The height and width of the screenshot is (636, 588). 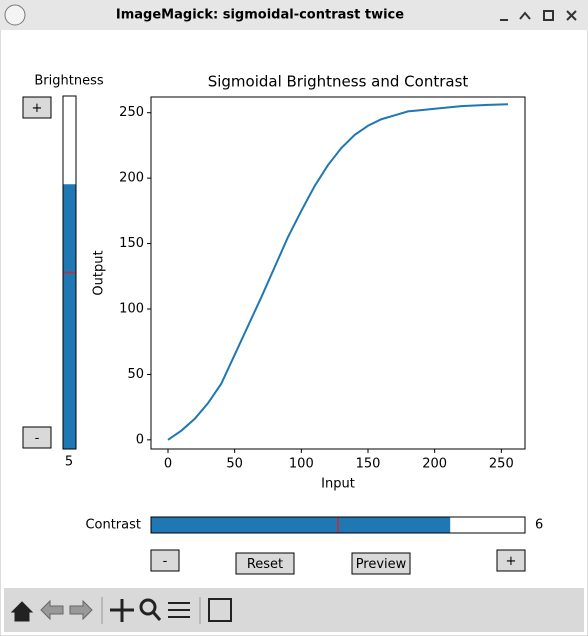 I want to click on slider-label: Brightness, so click(x=68, y=81).